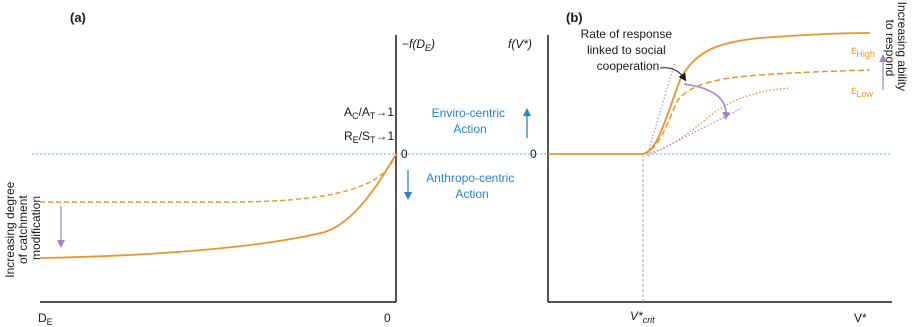  I want to click on panel-a-x-left-label: DE, so click(45, 319).